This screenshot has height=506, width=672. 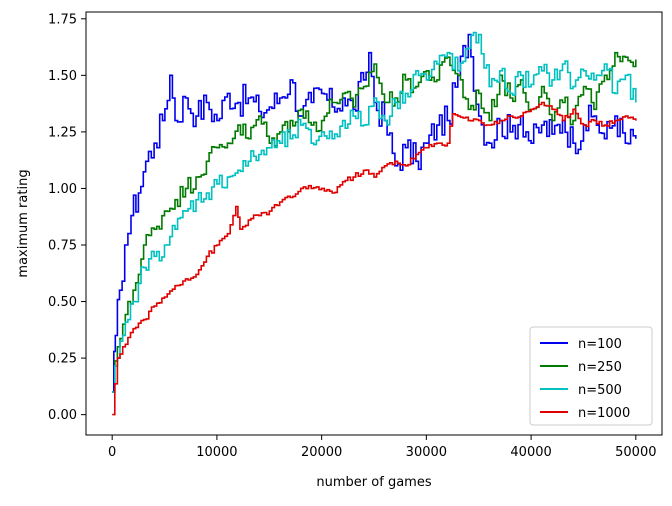 I want to click on y-axis-ticks: 0.00 0.25 0.50 0.75 1.00 1.25 1.50 1.75, so click(x=67, y=217).